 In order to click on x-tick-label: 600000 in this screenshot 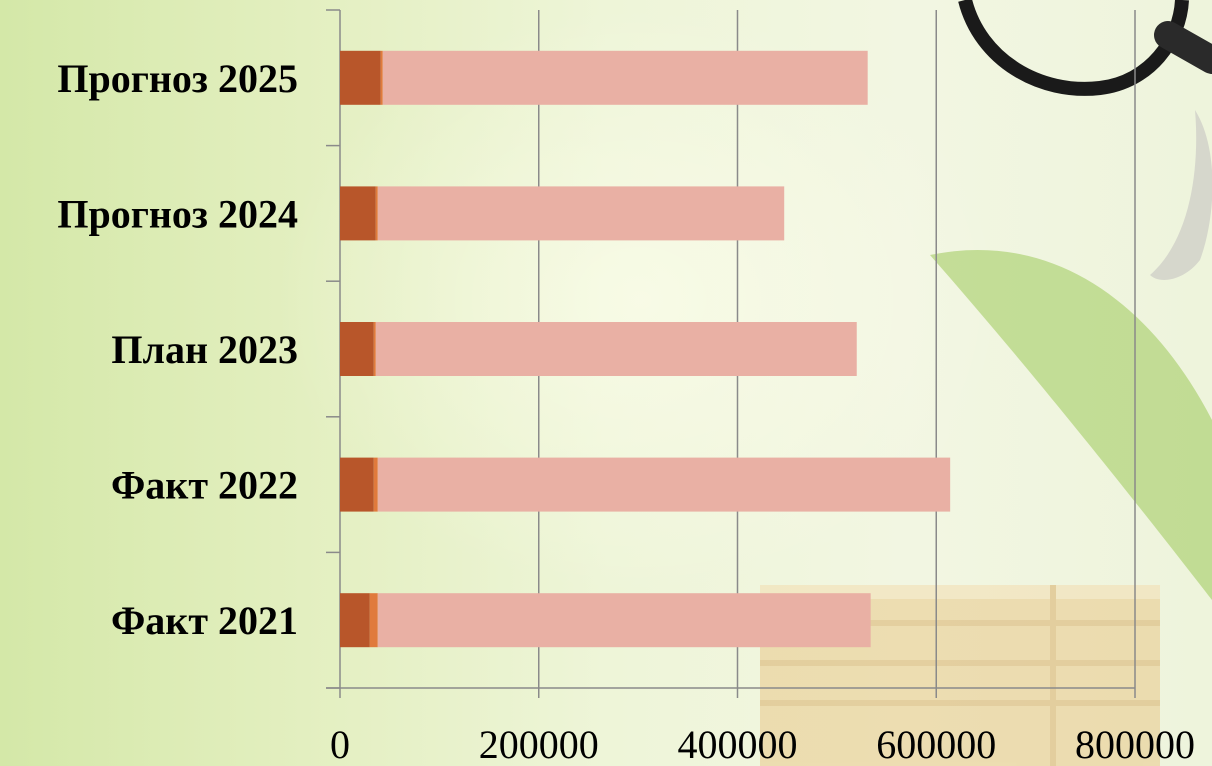, I will do `click(936, 744)`.